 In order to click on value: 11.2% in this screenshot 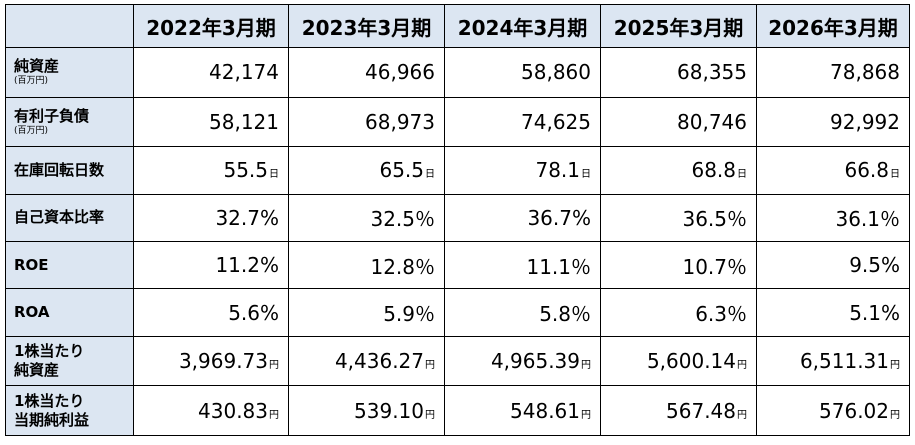, I will do `click(247, 265)`.